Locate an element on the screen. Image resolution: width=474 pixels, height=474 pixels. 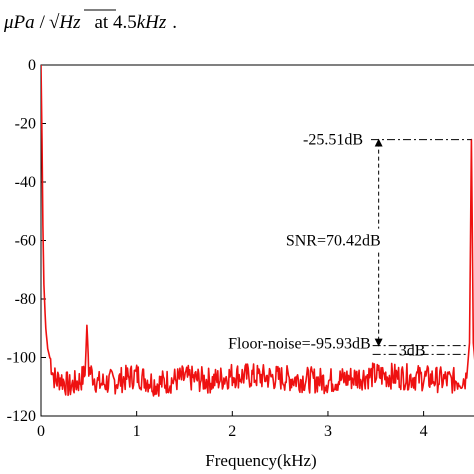
x-tick-label: 4 is located at coordinates (424, 431).